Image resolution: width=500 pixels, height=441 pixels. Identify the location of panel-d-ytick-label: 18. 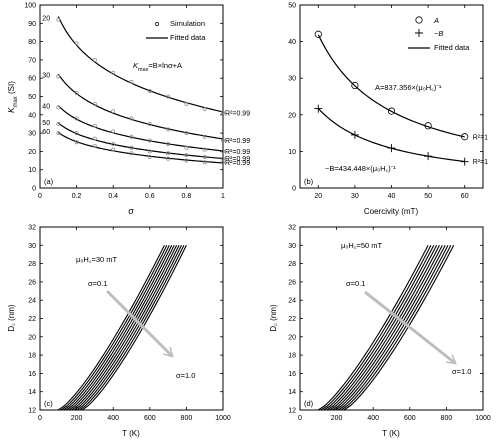
(292, 356).